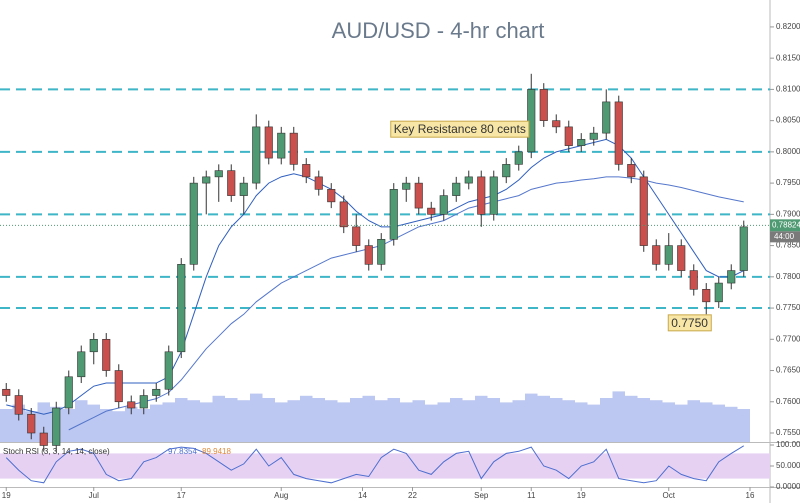 This screenshot has width=800, height=503. I want to click on y-tick-label: 0.75500, so click(788, 432).